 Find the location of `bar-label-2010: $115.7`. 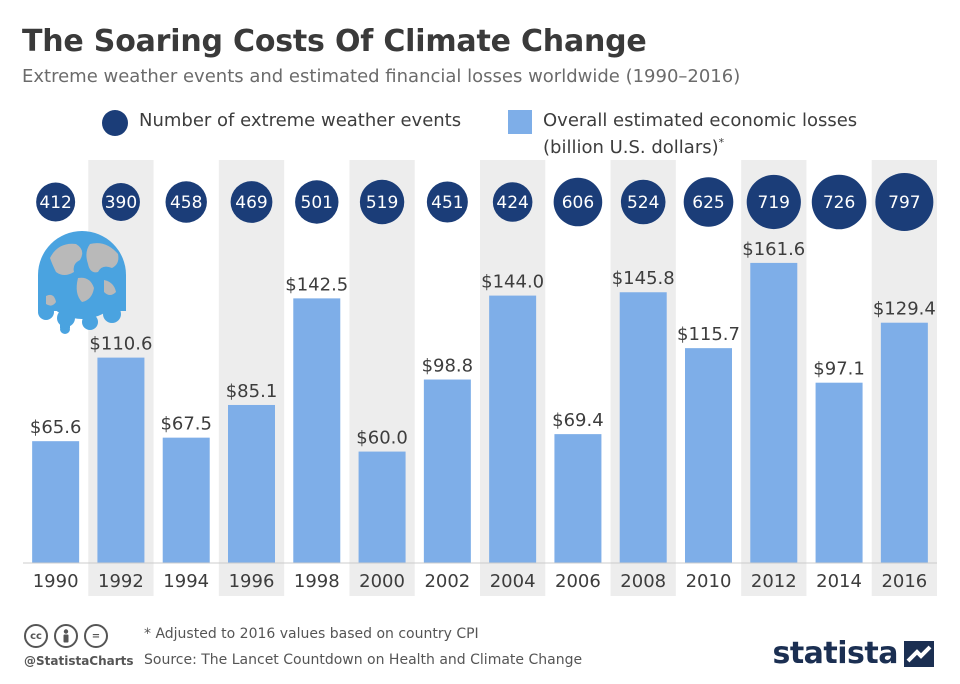

bar-label-2010: $115.7 is located at coordinates (708, 334).